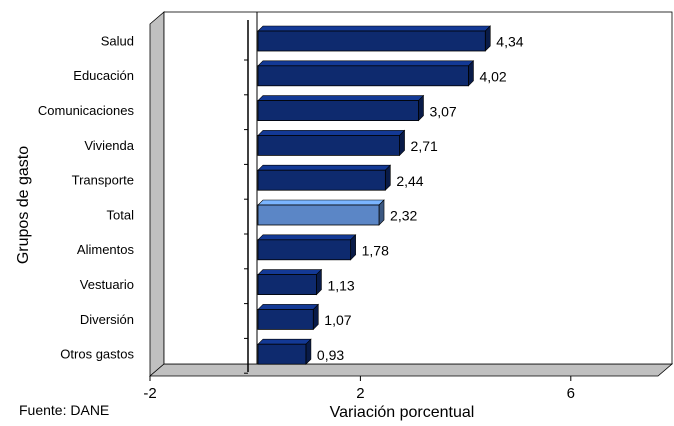  What do you see at coordinates (290, 282) in the screenshot?
I see `bar-vestuario` at bounding box center [290, 282].